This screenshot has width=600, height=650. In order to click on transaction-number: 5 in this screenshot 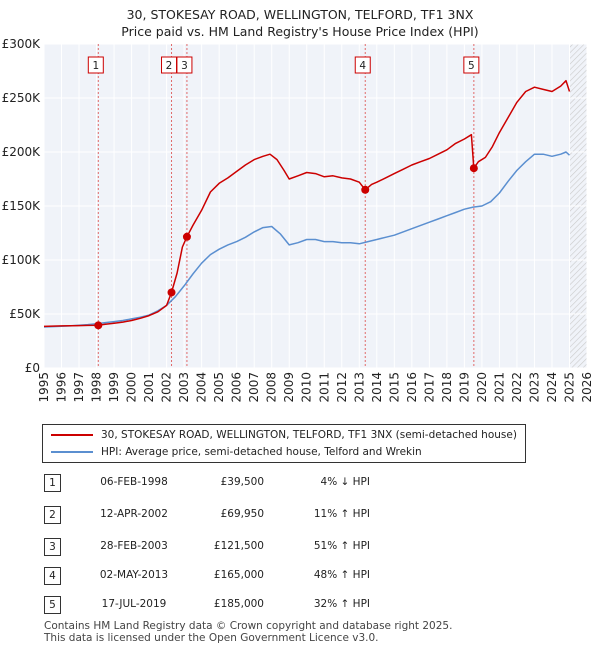, I will do `click(52, 605)`.